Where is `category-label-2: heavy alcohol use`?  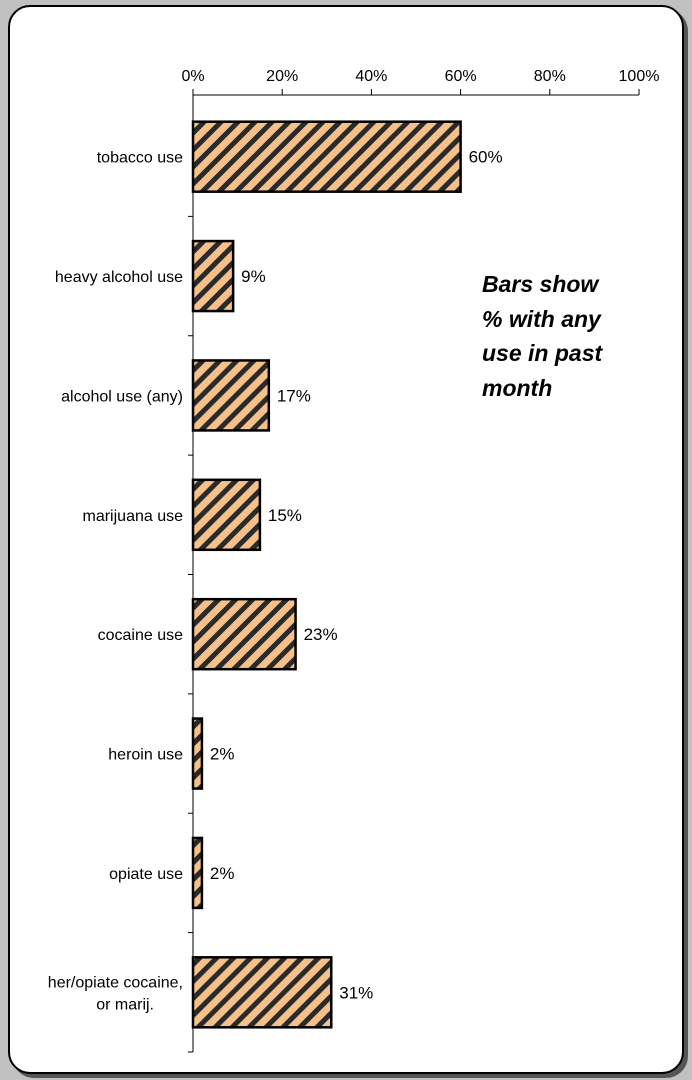 category-label-2: heavy alcohol use is located at coordinates (119, 277).